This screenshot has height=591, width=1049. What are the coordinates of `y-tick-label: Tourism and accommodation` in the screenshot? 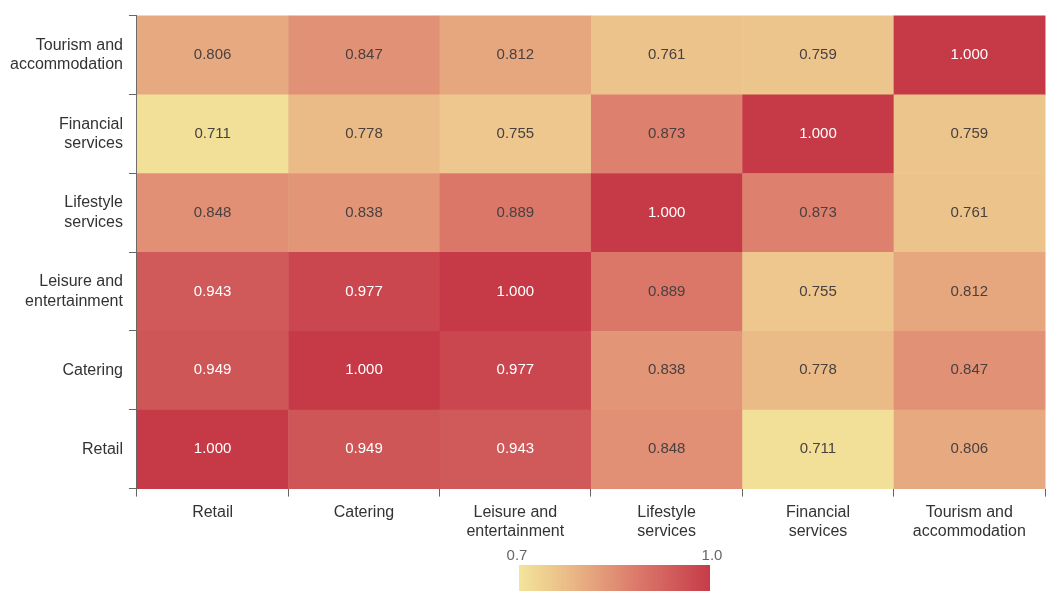 It's located at (66, 54).